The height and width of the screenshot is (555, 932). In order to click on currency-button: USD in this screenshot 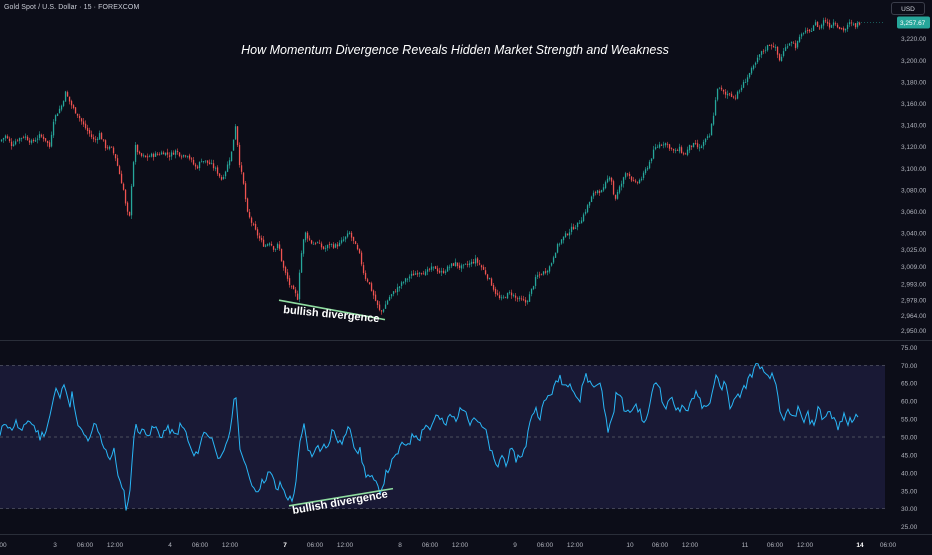, I will do `click(908, 8)`.